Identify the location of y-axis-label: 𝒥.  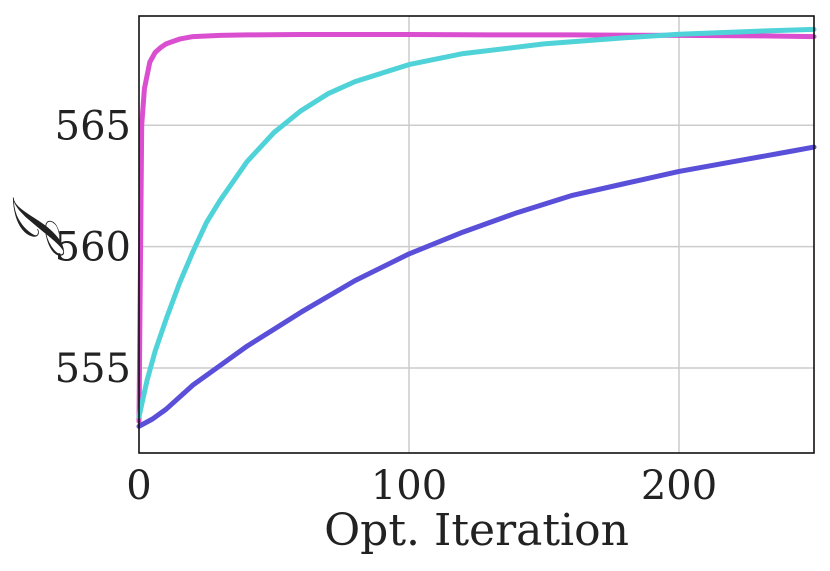
(33, 227).